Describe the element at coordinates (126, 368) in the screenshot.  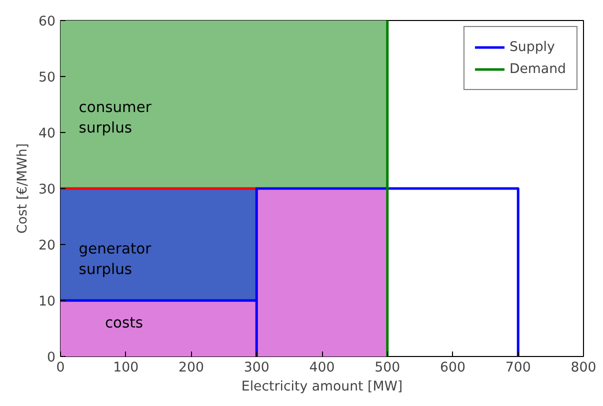
I see `x-tick-label: 100` at that location.